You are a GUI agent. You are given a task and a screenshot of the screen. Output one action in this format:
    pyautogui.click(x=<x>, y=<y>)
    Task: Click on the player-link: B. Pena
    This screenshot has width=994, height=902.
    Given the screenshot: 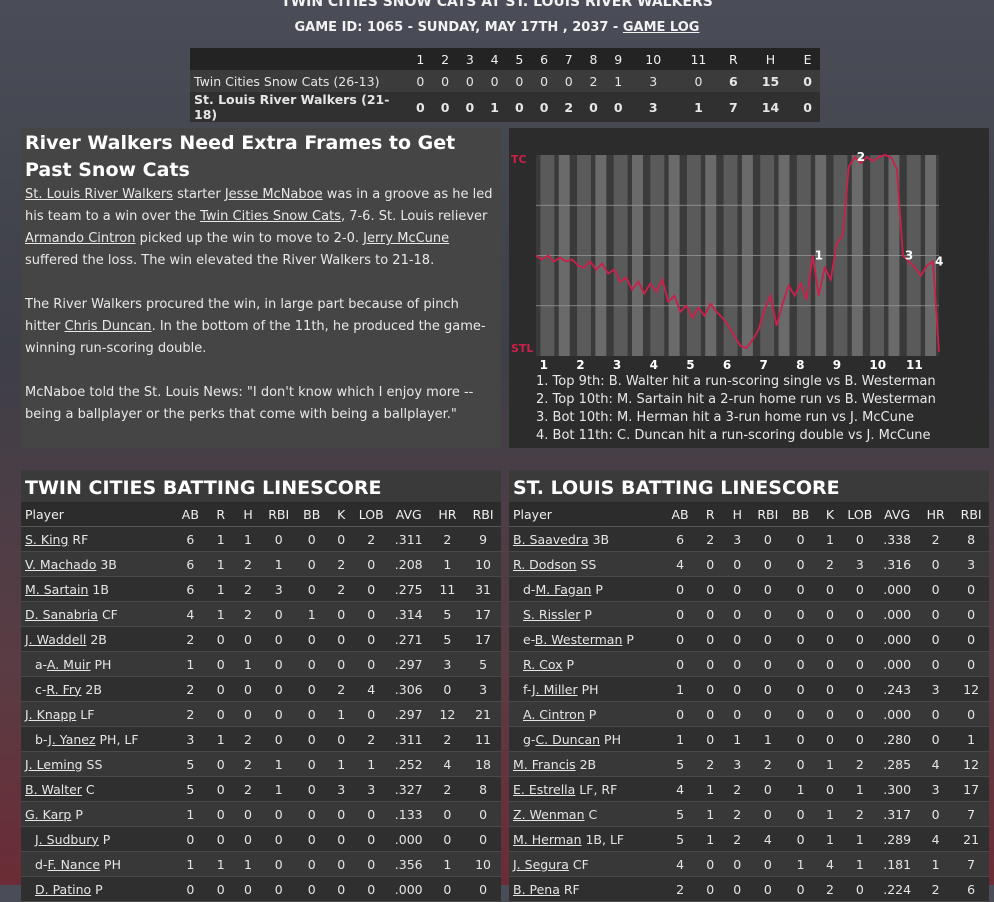 What is the action you would take?
    pyautogui.click(x=536, y=889)
    